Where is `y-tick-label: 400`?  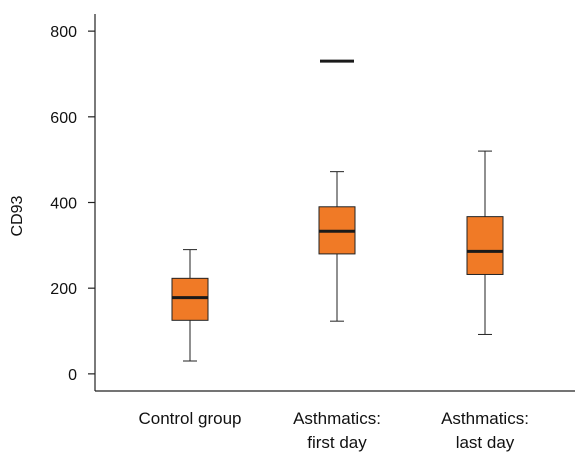 y-tick-label: 400 is located at coordinates (63, 204).